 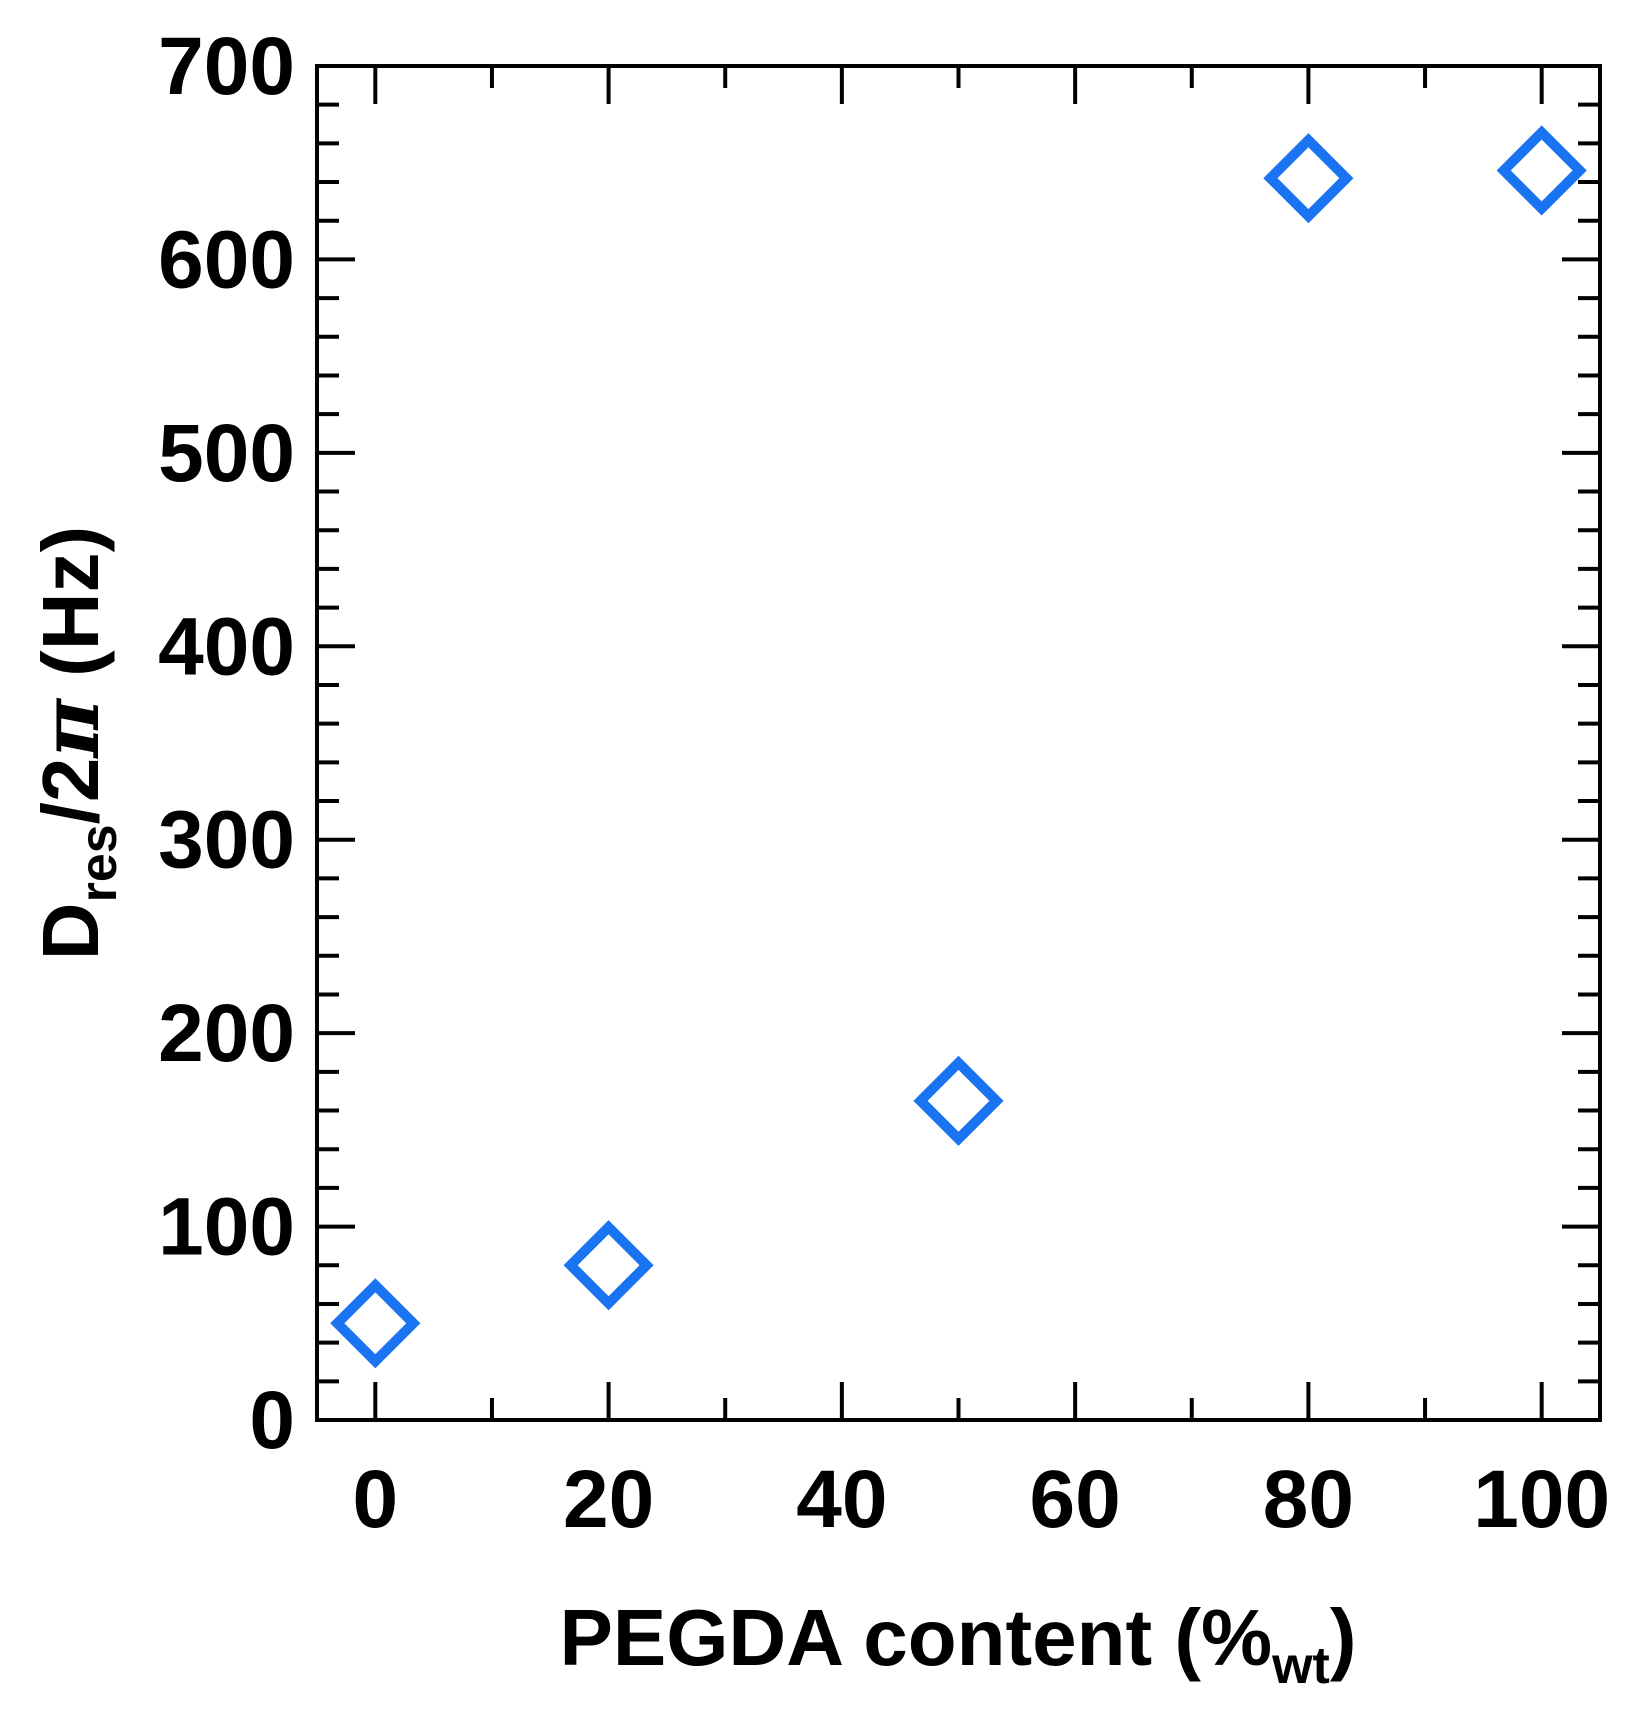 I want to click on y-tick-label: 400, so click(x=226, y=646).